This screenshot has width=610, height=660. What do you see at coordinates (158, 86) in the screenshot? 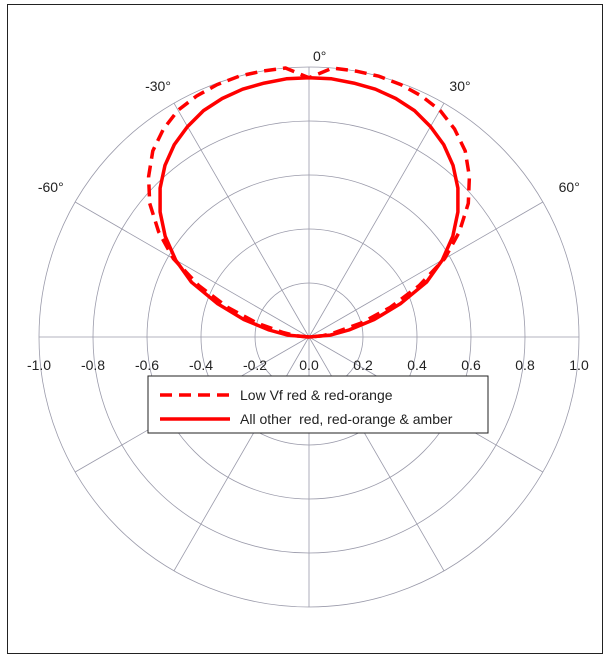
I see `angle-tick-label: -30°` at bounding box center [158, 86].